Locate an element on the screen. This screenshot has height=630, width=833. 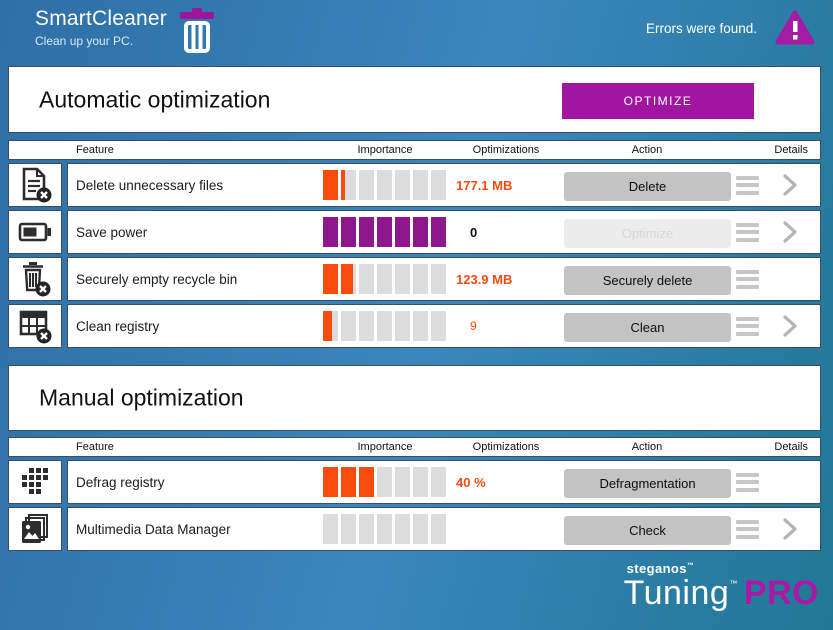
app-title-block: SmartCleaner Clean up your PC. is located at coordinates (101, 27).